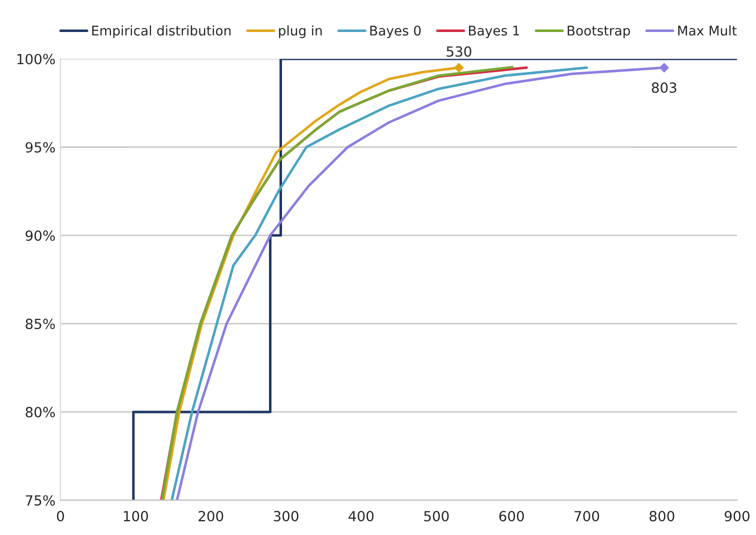  What do you see at coordinates (211, 516) in the screenshot?
I see `x-tick-label: 200` at bounding box center [211, 516].